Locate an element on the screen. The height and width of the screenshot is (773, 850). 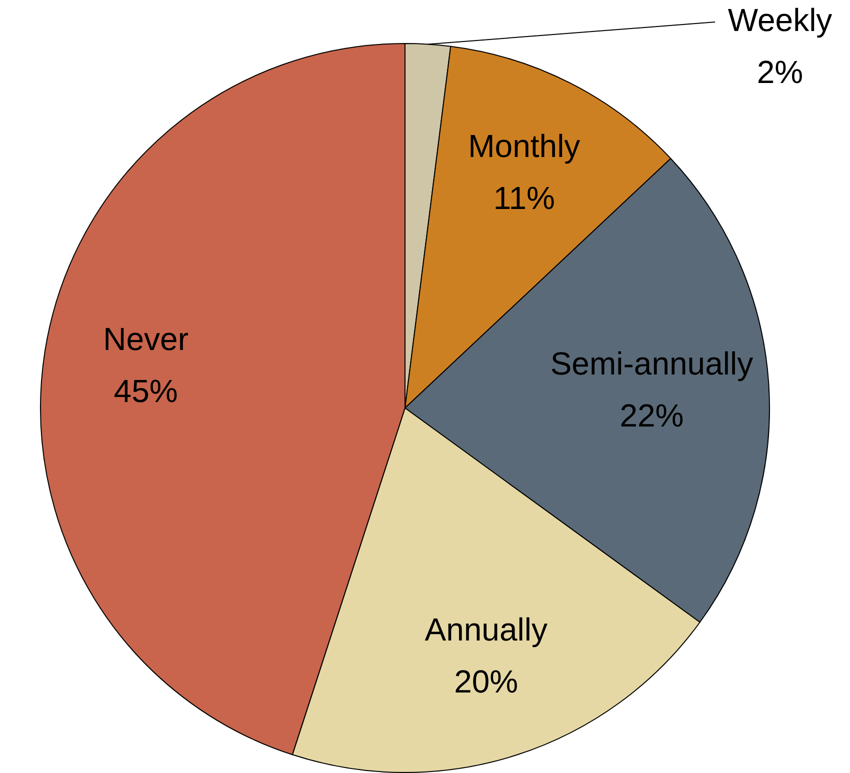
data-label: 11% is located at coordinates (524, 198).